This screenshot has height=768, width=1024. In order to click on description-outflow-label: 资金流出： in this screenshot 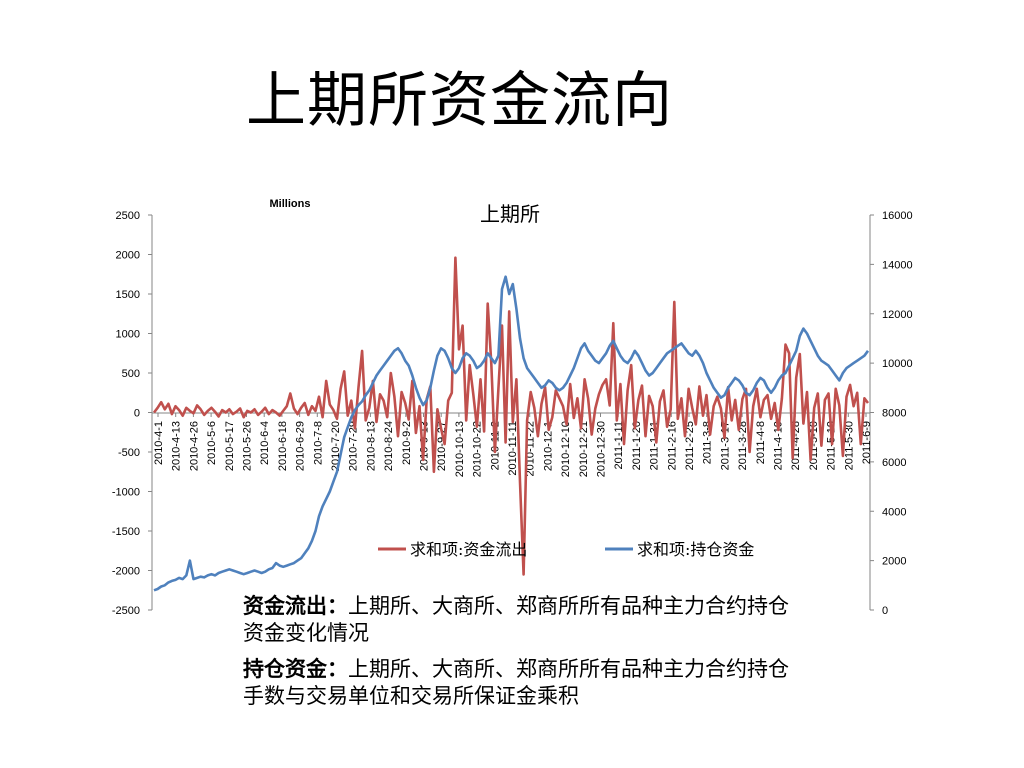, I will do `click(295, 605)`.